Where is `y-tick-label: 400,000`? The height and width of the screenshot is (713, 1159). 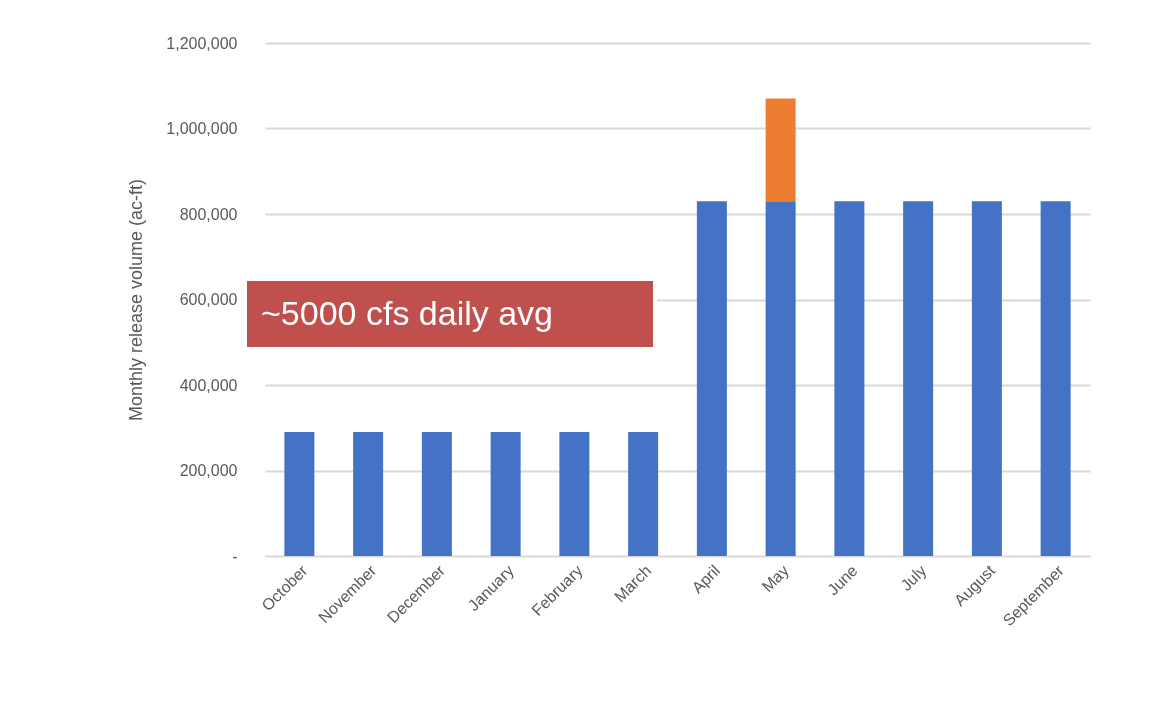
y-tick-label: 400,000 is located at coordinates (208, 385).